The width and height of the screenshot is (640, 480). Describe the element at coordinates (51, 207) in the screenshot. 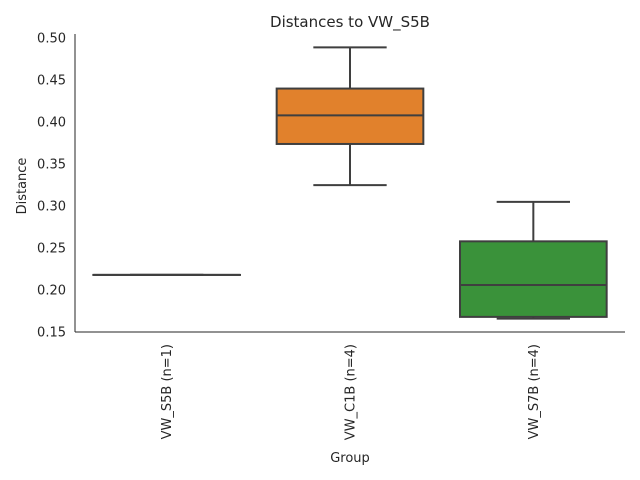

I see `y-tick-label: 0.30` at that location.